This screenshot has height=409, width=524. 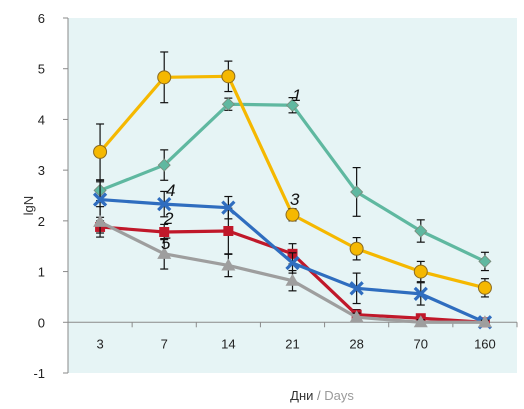 I want to click on series-label-3: 3, so click(x=295, y=199).